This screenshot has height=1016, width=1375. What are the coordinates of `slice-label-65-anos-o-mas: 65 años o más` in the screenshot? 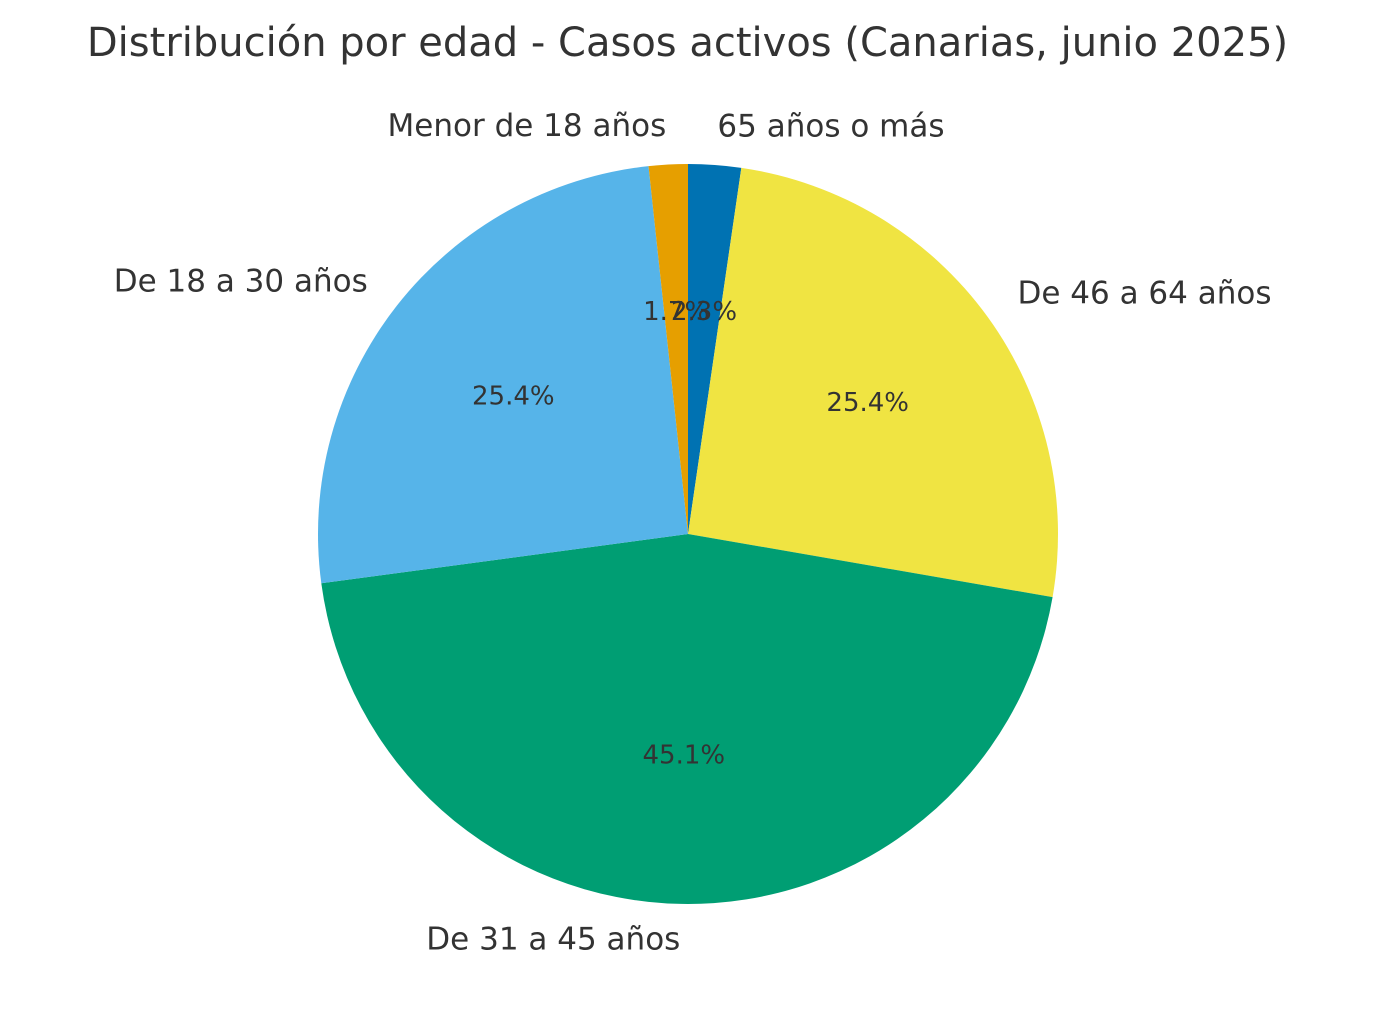 It's located at (830, 127).